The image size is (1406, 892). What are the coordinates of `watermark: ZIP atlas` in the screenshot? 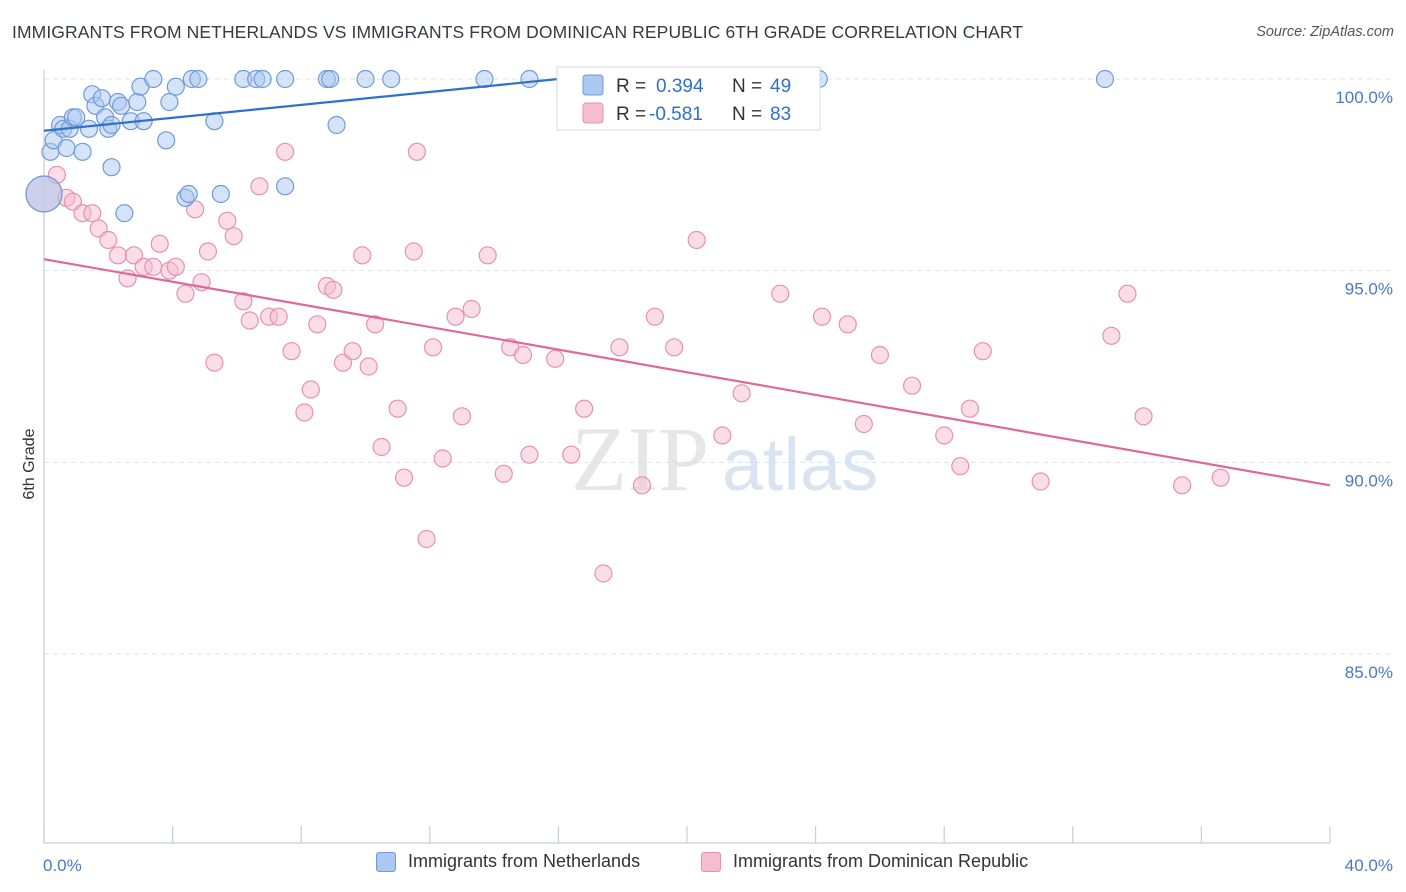 It's located at (724, 459).